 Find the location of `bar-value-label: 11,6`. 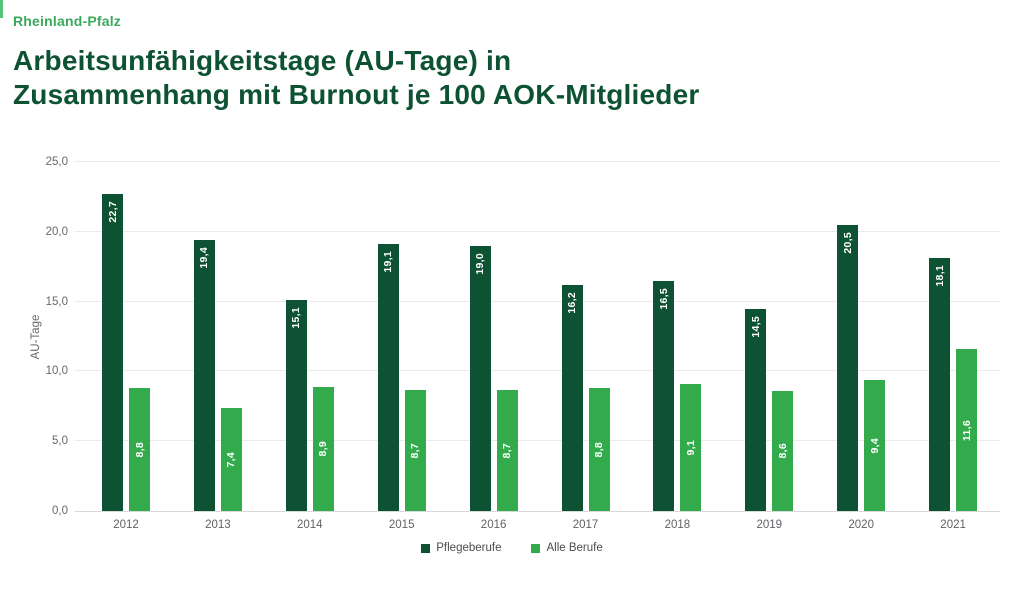

bar-value-label: 11,6 is located at coordinates (966, 430).